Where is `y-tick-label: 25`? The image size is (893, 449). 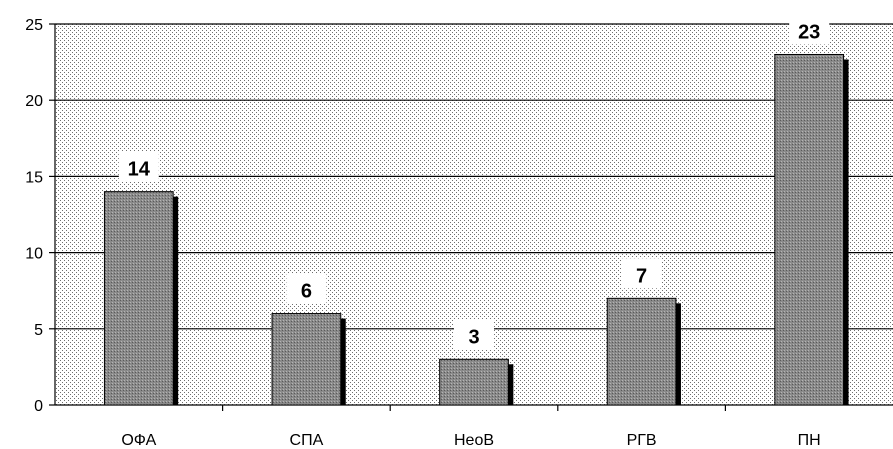 y-tick-label: 25 is located at coordinates (34, 25).